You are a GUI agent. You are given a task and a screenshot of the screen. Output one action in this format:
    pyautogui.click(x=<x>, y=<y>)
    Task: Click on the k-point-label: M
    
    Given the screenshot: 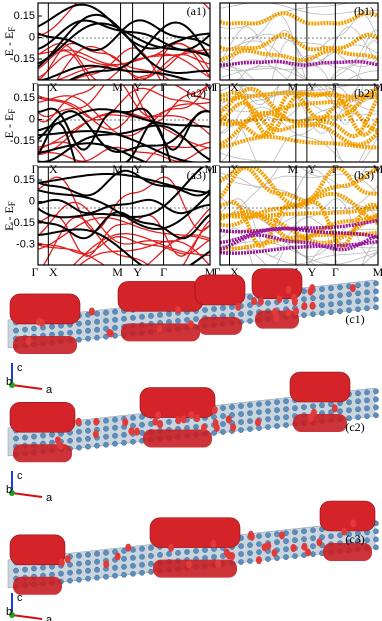 What is the action you would take?
    pyautogui.click(x=117, y=272)
    